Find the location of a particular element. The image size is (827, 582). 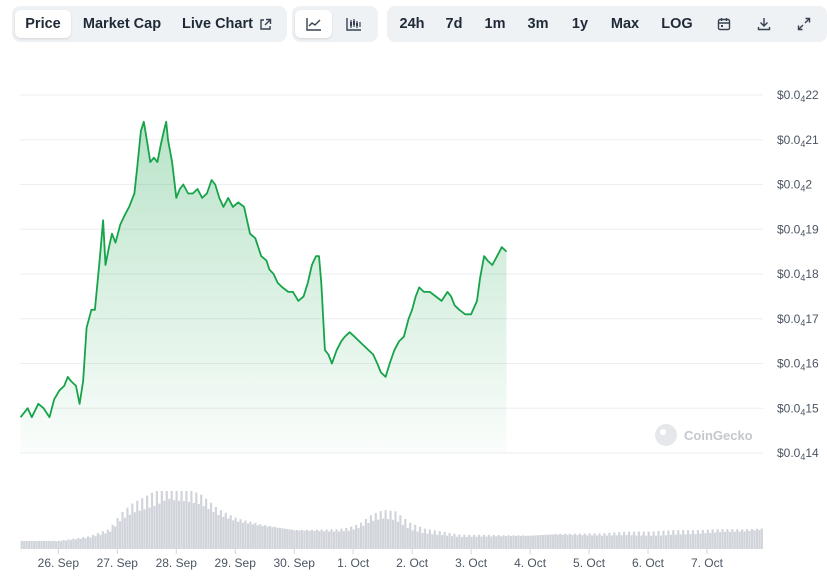

range-max: Max is located at coordinates (625, 24).